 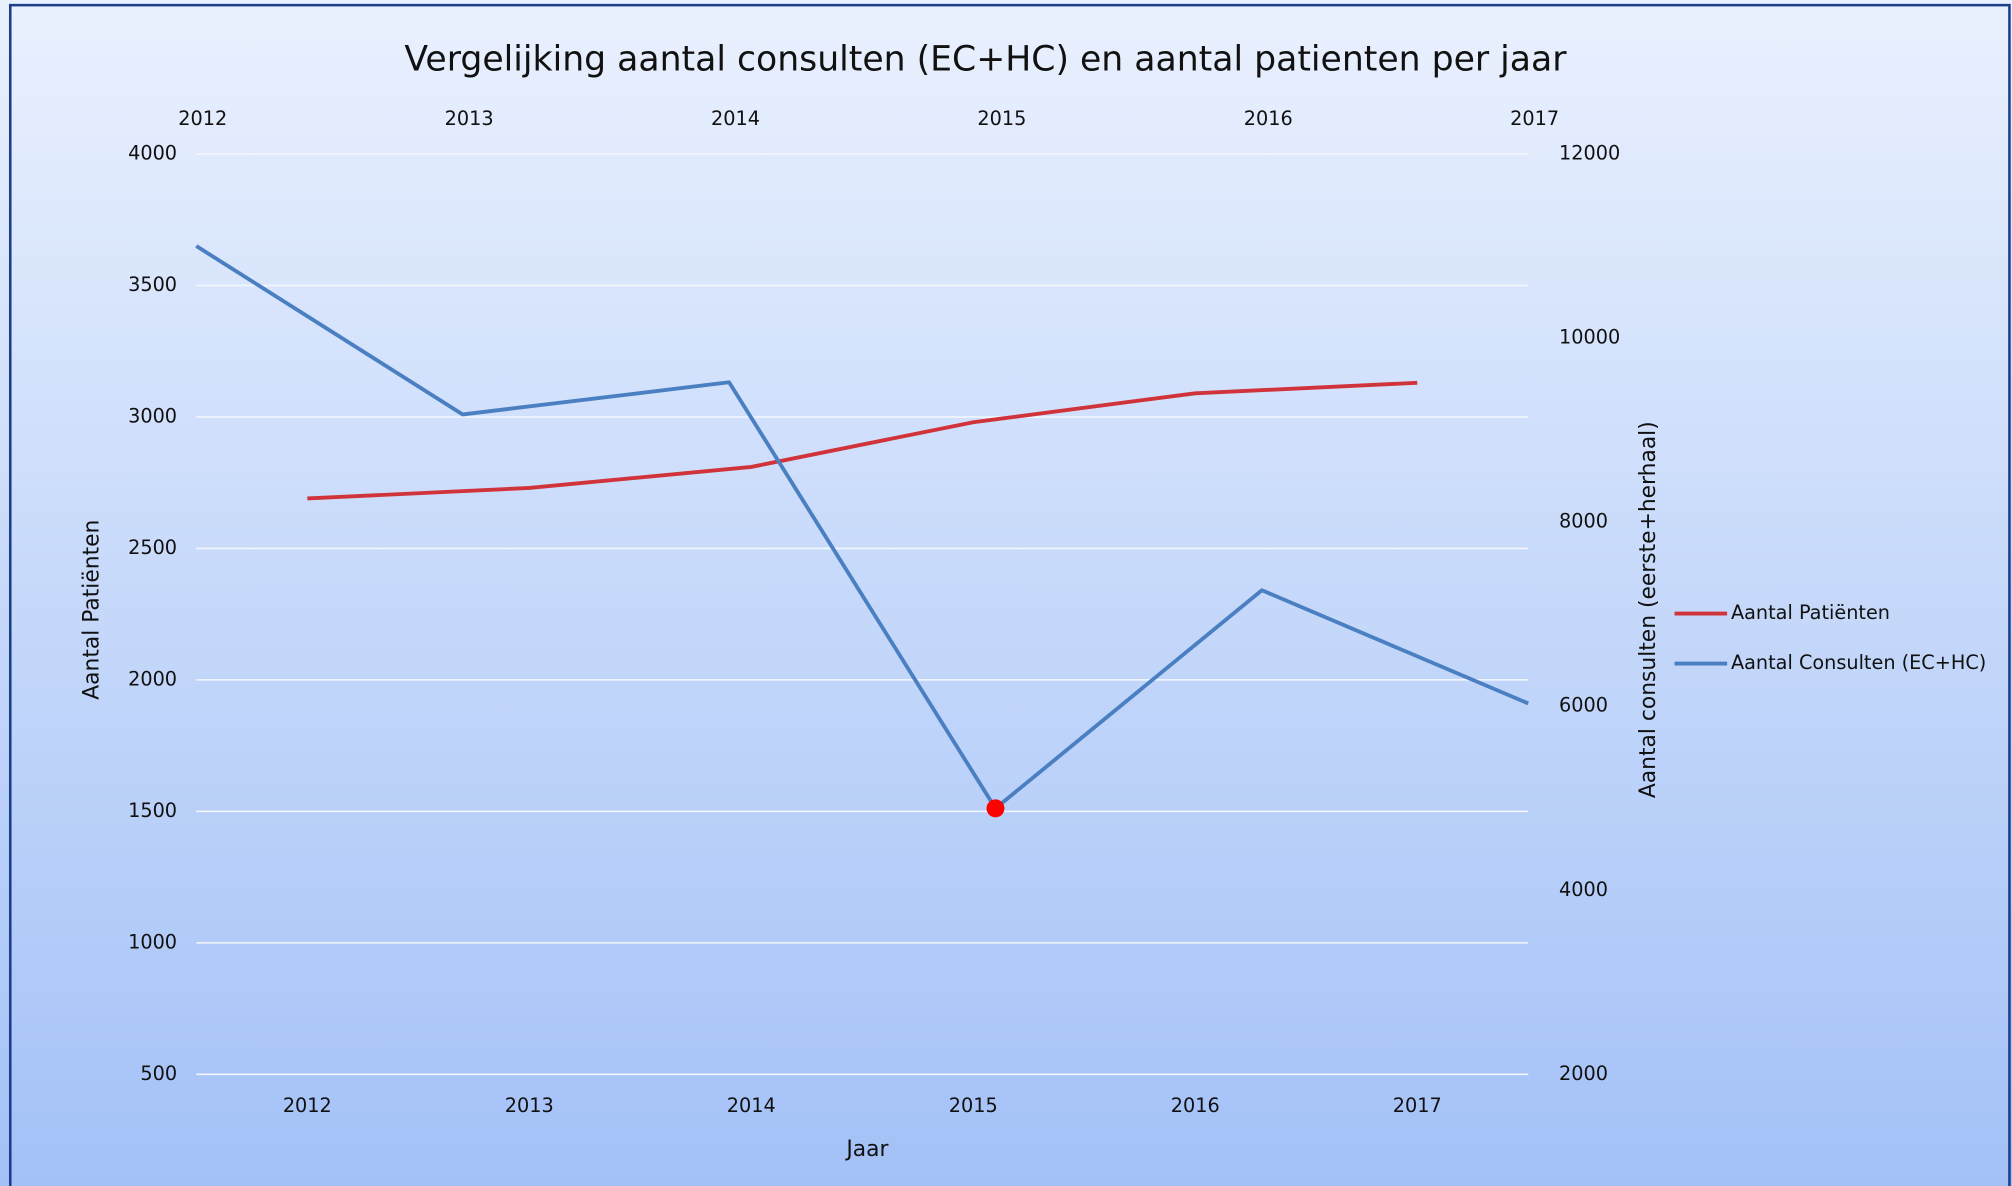 What do you see at coordinates (1583, 705) in the screenshot?
I see `y2-tick-label: 6000` at bounding box center [1583, 705].